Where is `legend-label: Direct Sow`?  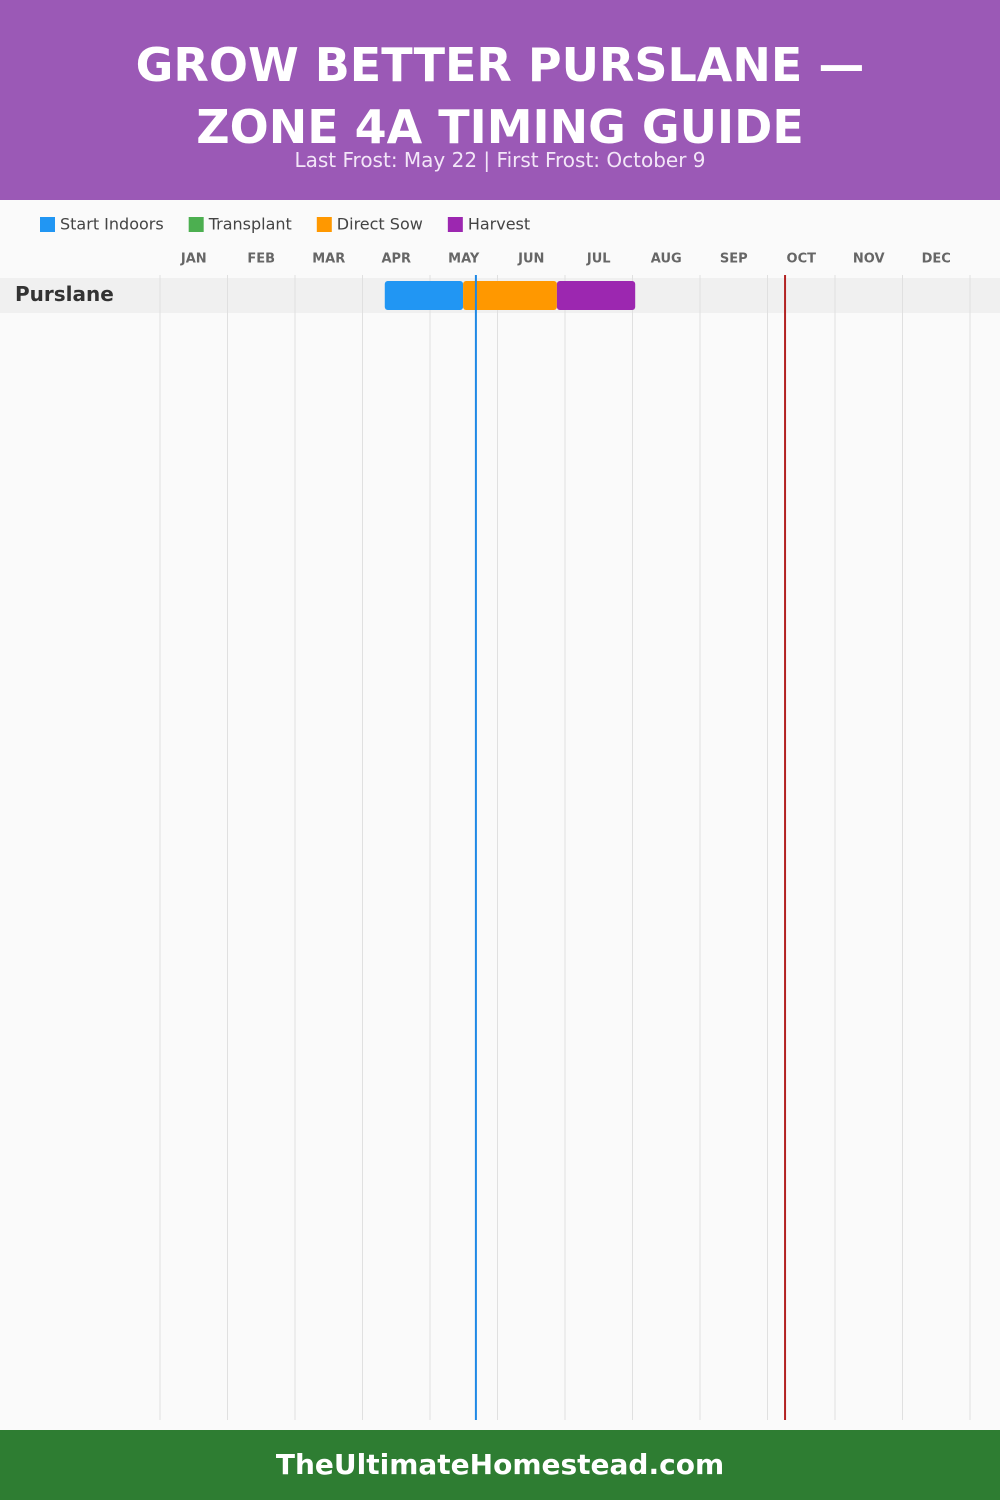 legend-label: Direct Sow is located at coordinates (380, 224).